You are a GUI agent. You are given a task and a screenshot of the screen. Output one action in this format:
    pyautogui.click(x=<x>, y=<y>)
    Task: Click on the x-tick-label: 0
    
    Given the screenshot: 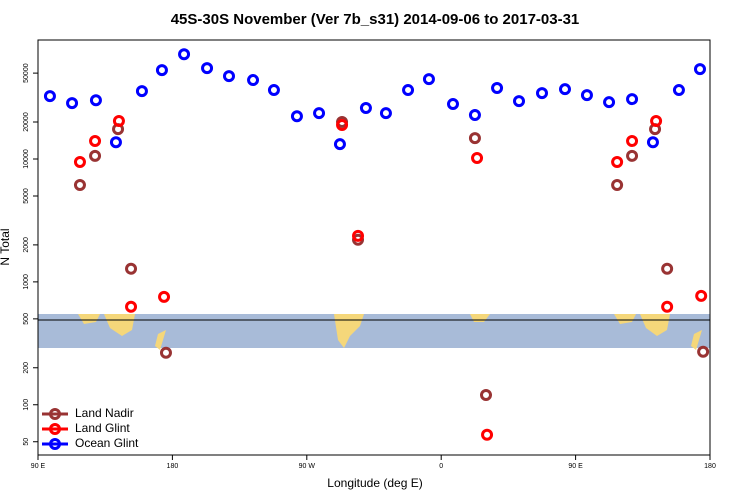 What is the action you would take?
    pyautogui.click(x=441, y=466)
    